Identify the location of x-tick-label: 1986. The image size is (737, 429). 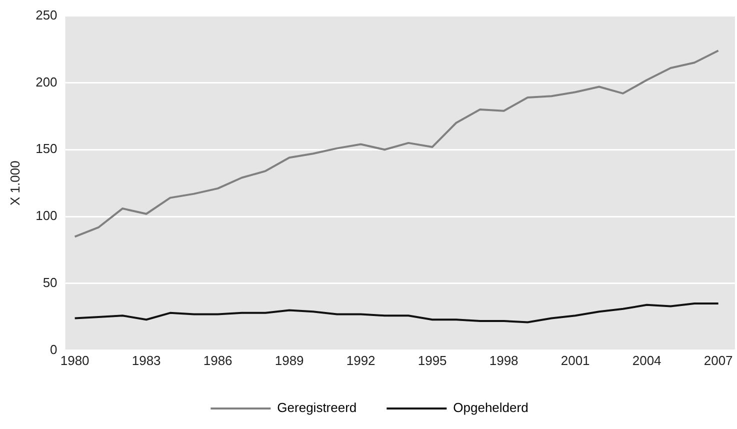
(217, 360).